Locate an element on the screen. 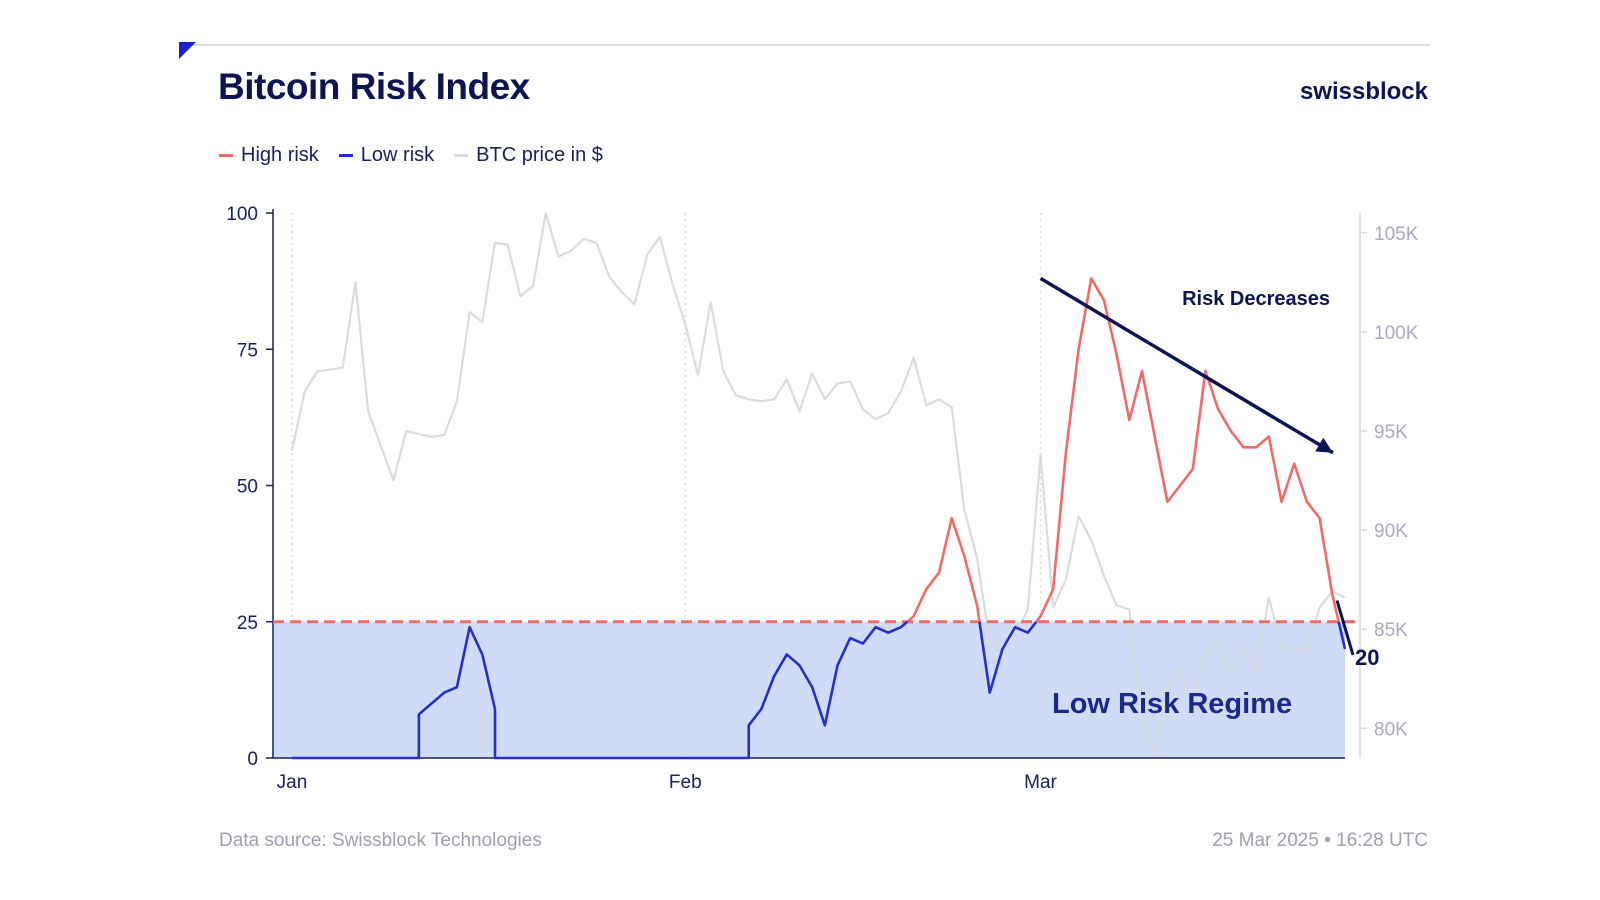 This screenshot has width=1600, height=900. right-axis-tick-label: 105K is located at coordinates (1396, 234).